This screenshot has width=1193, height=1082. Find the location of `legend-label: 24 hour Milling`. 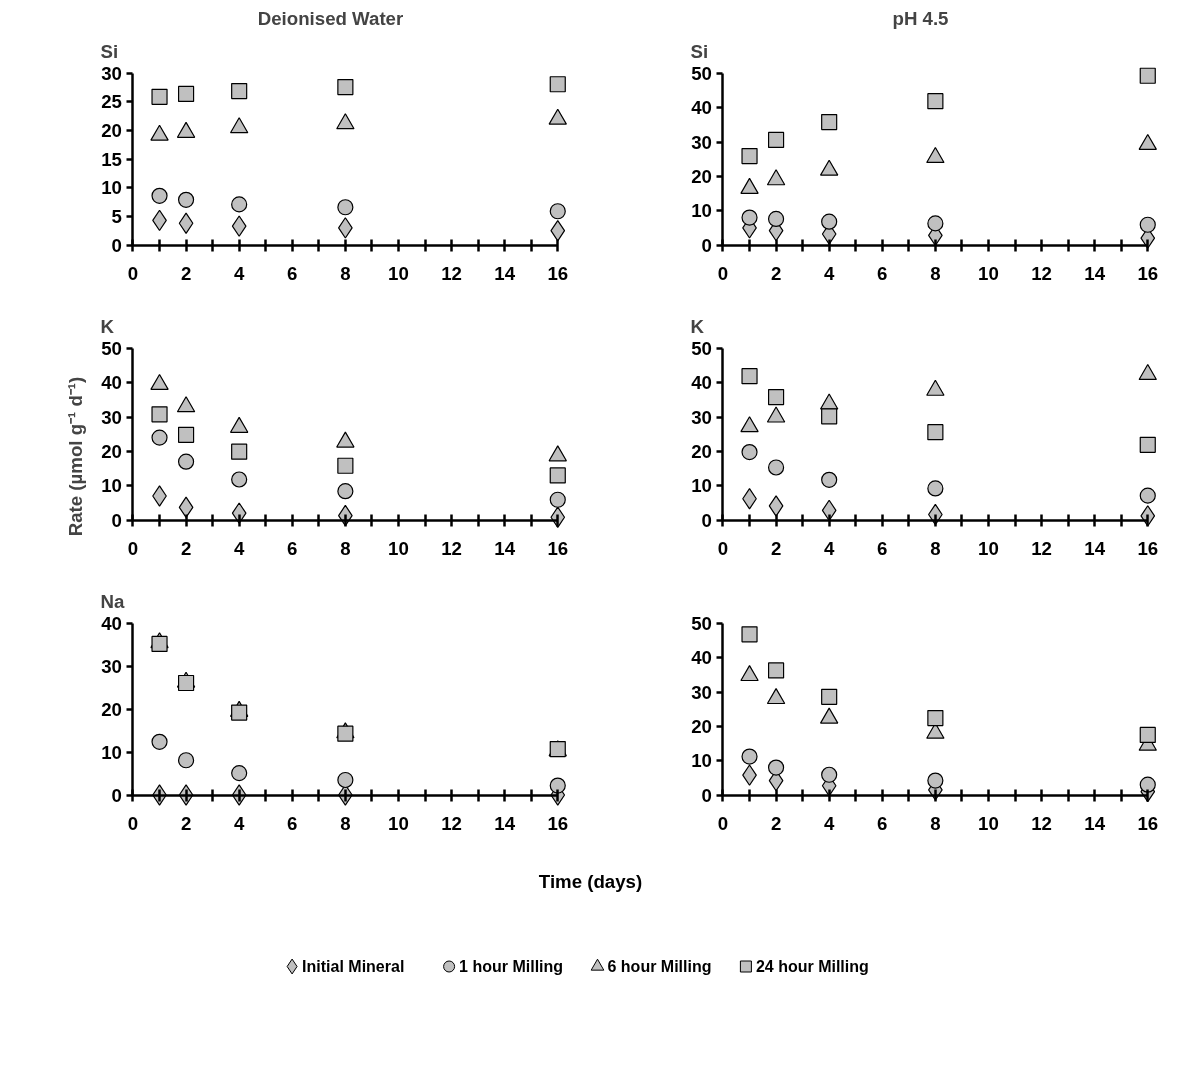

legend-label: 24 hour Milling is located at coordinates (812, 966).